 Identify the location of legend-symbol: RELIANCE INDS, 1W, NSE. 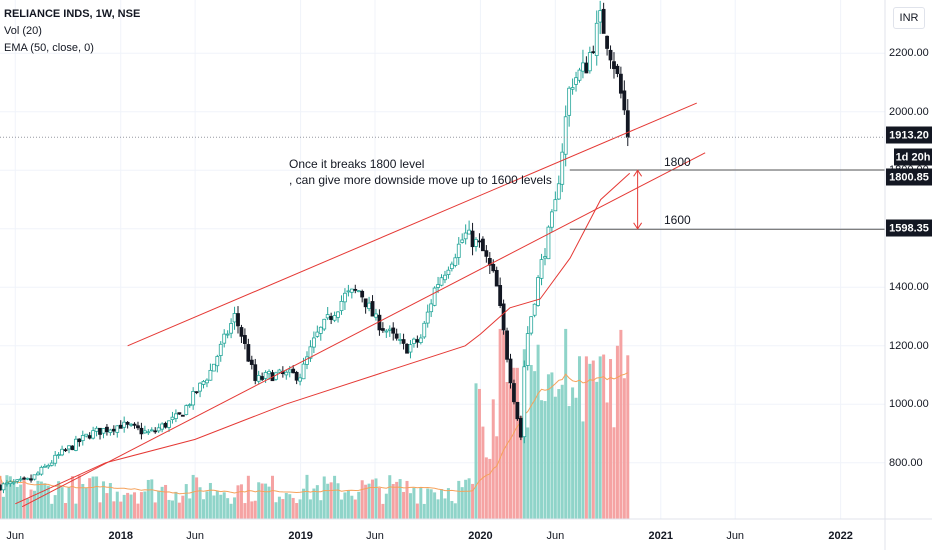
(72, 14).